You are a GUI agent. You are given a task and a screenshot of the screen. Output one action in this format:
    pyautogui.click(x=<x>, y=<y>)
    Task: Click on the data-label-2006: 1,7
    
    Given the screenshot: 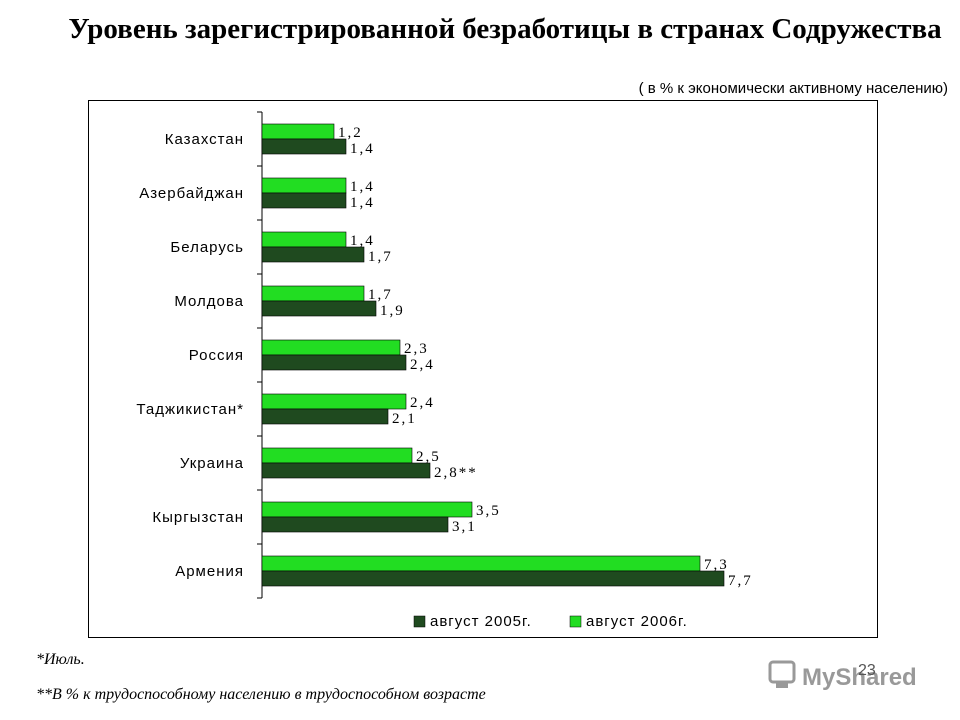 What is the action you would take?
    pyautogui.click(x=380, y=295)
    